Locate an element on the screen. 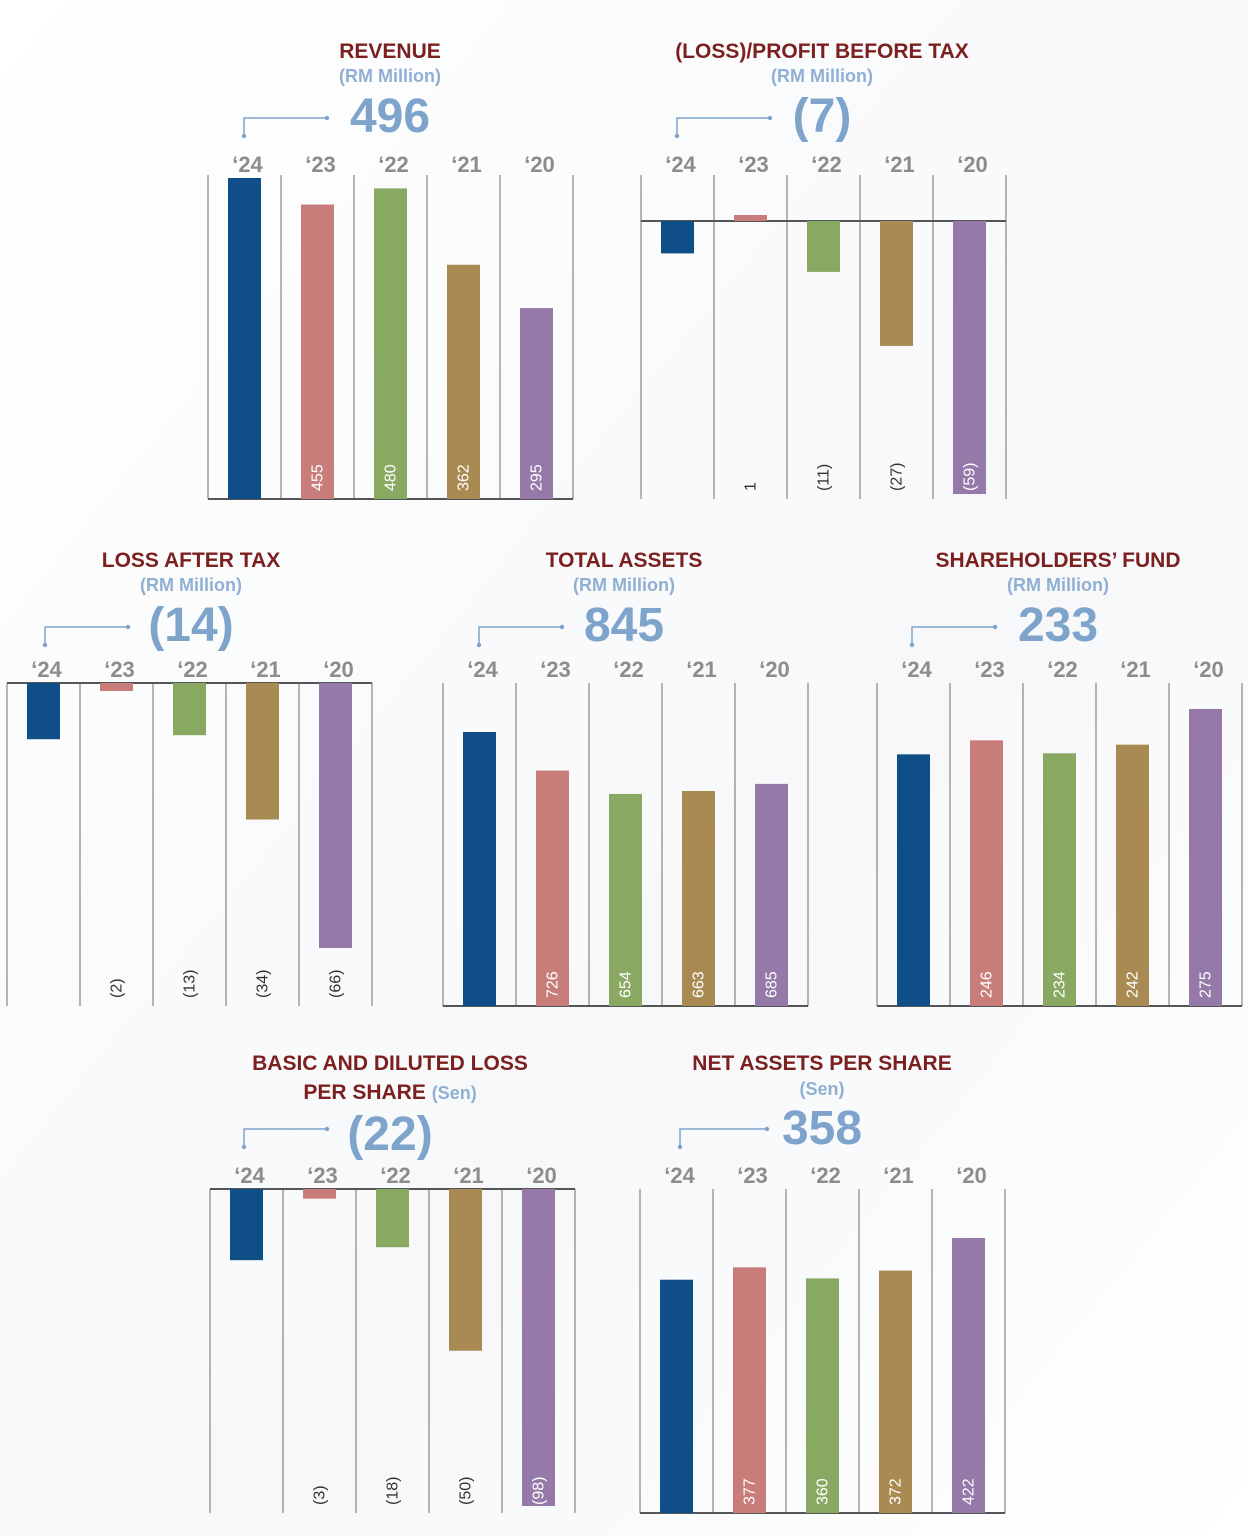 This screenshot has height=1536, width=1248. value-label: 246 is located at coordinates (987, 984).